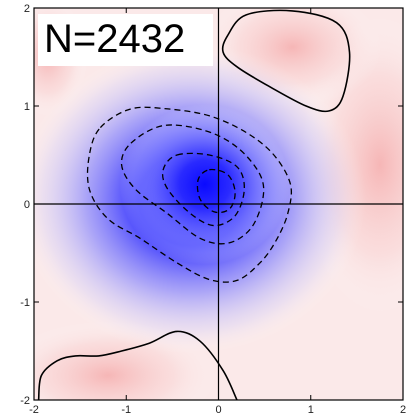 The height and width of the screenshot is (416, 413). What do you see at coordinates (27, 107) in the screenshot?
I see `y-tick-label: 1` at bounding box center [27, 107].